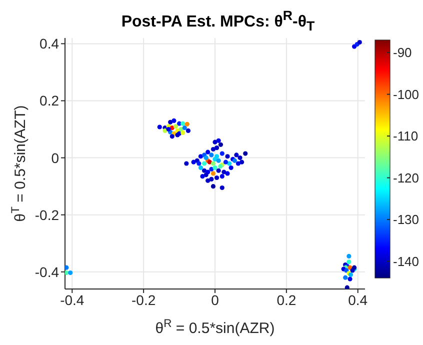 The height and width of the screenshot is (345, 423). I want to click on x-tick-label: -0.4, so click(72, 300).